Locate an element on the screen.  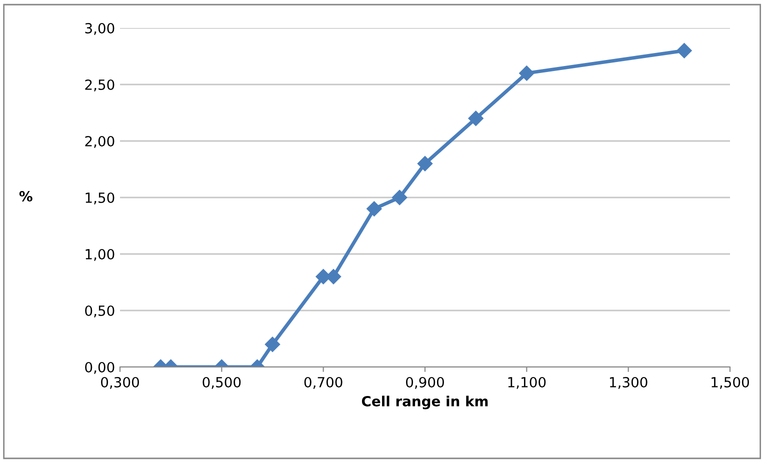
x-tick-label: 1,300 is located at coordinates (629, 382).